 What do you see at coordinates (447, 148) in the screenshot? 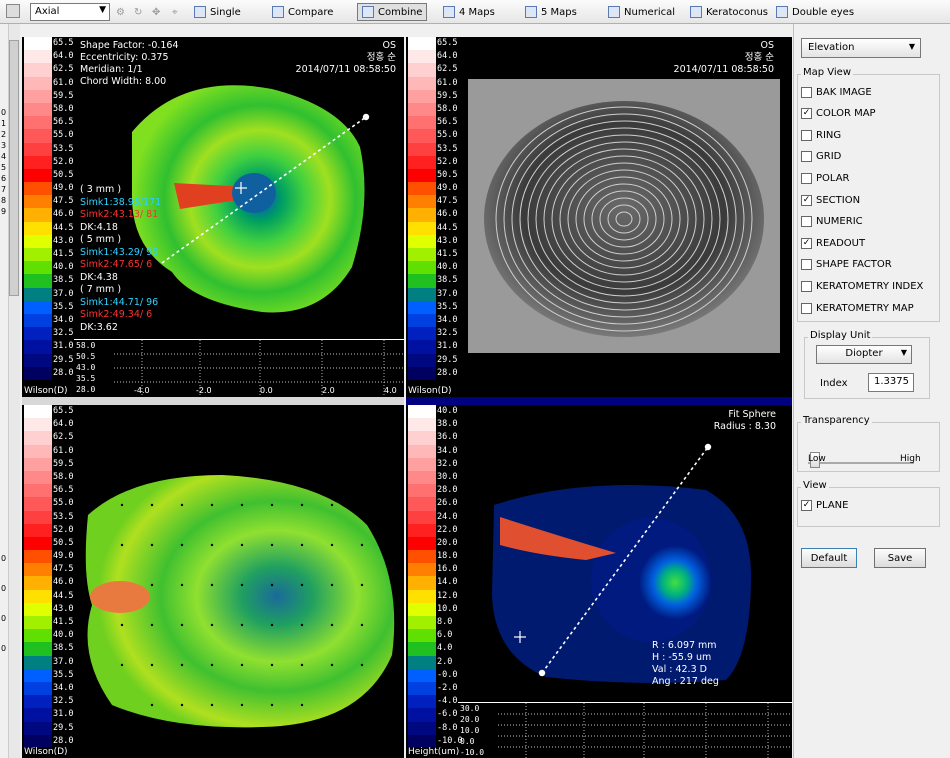
I see `legend-value: 53.5` at bounding box center [447, 148].